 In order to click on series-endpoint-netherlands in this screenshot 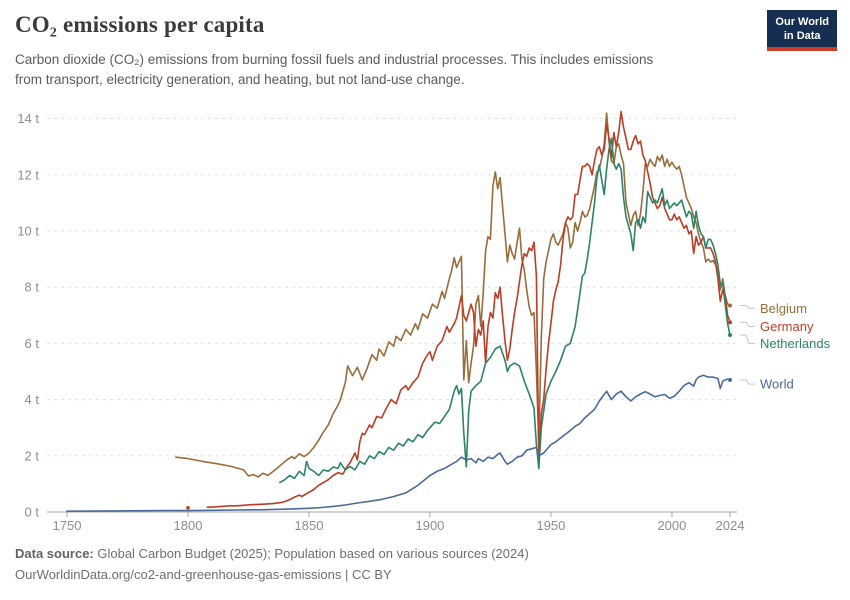, I will do `click(730, 334)`.